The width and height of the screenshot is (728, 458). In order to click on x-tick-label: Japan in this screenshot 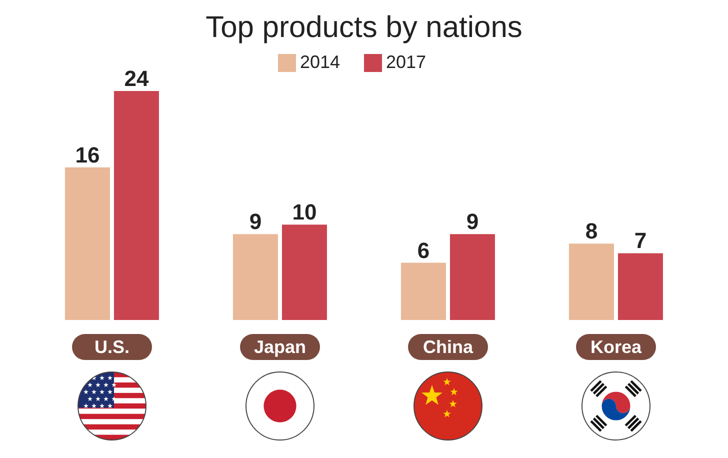, I will do `click(280, 347)`.